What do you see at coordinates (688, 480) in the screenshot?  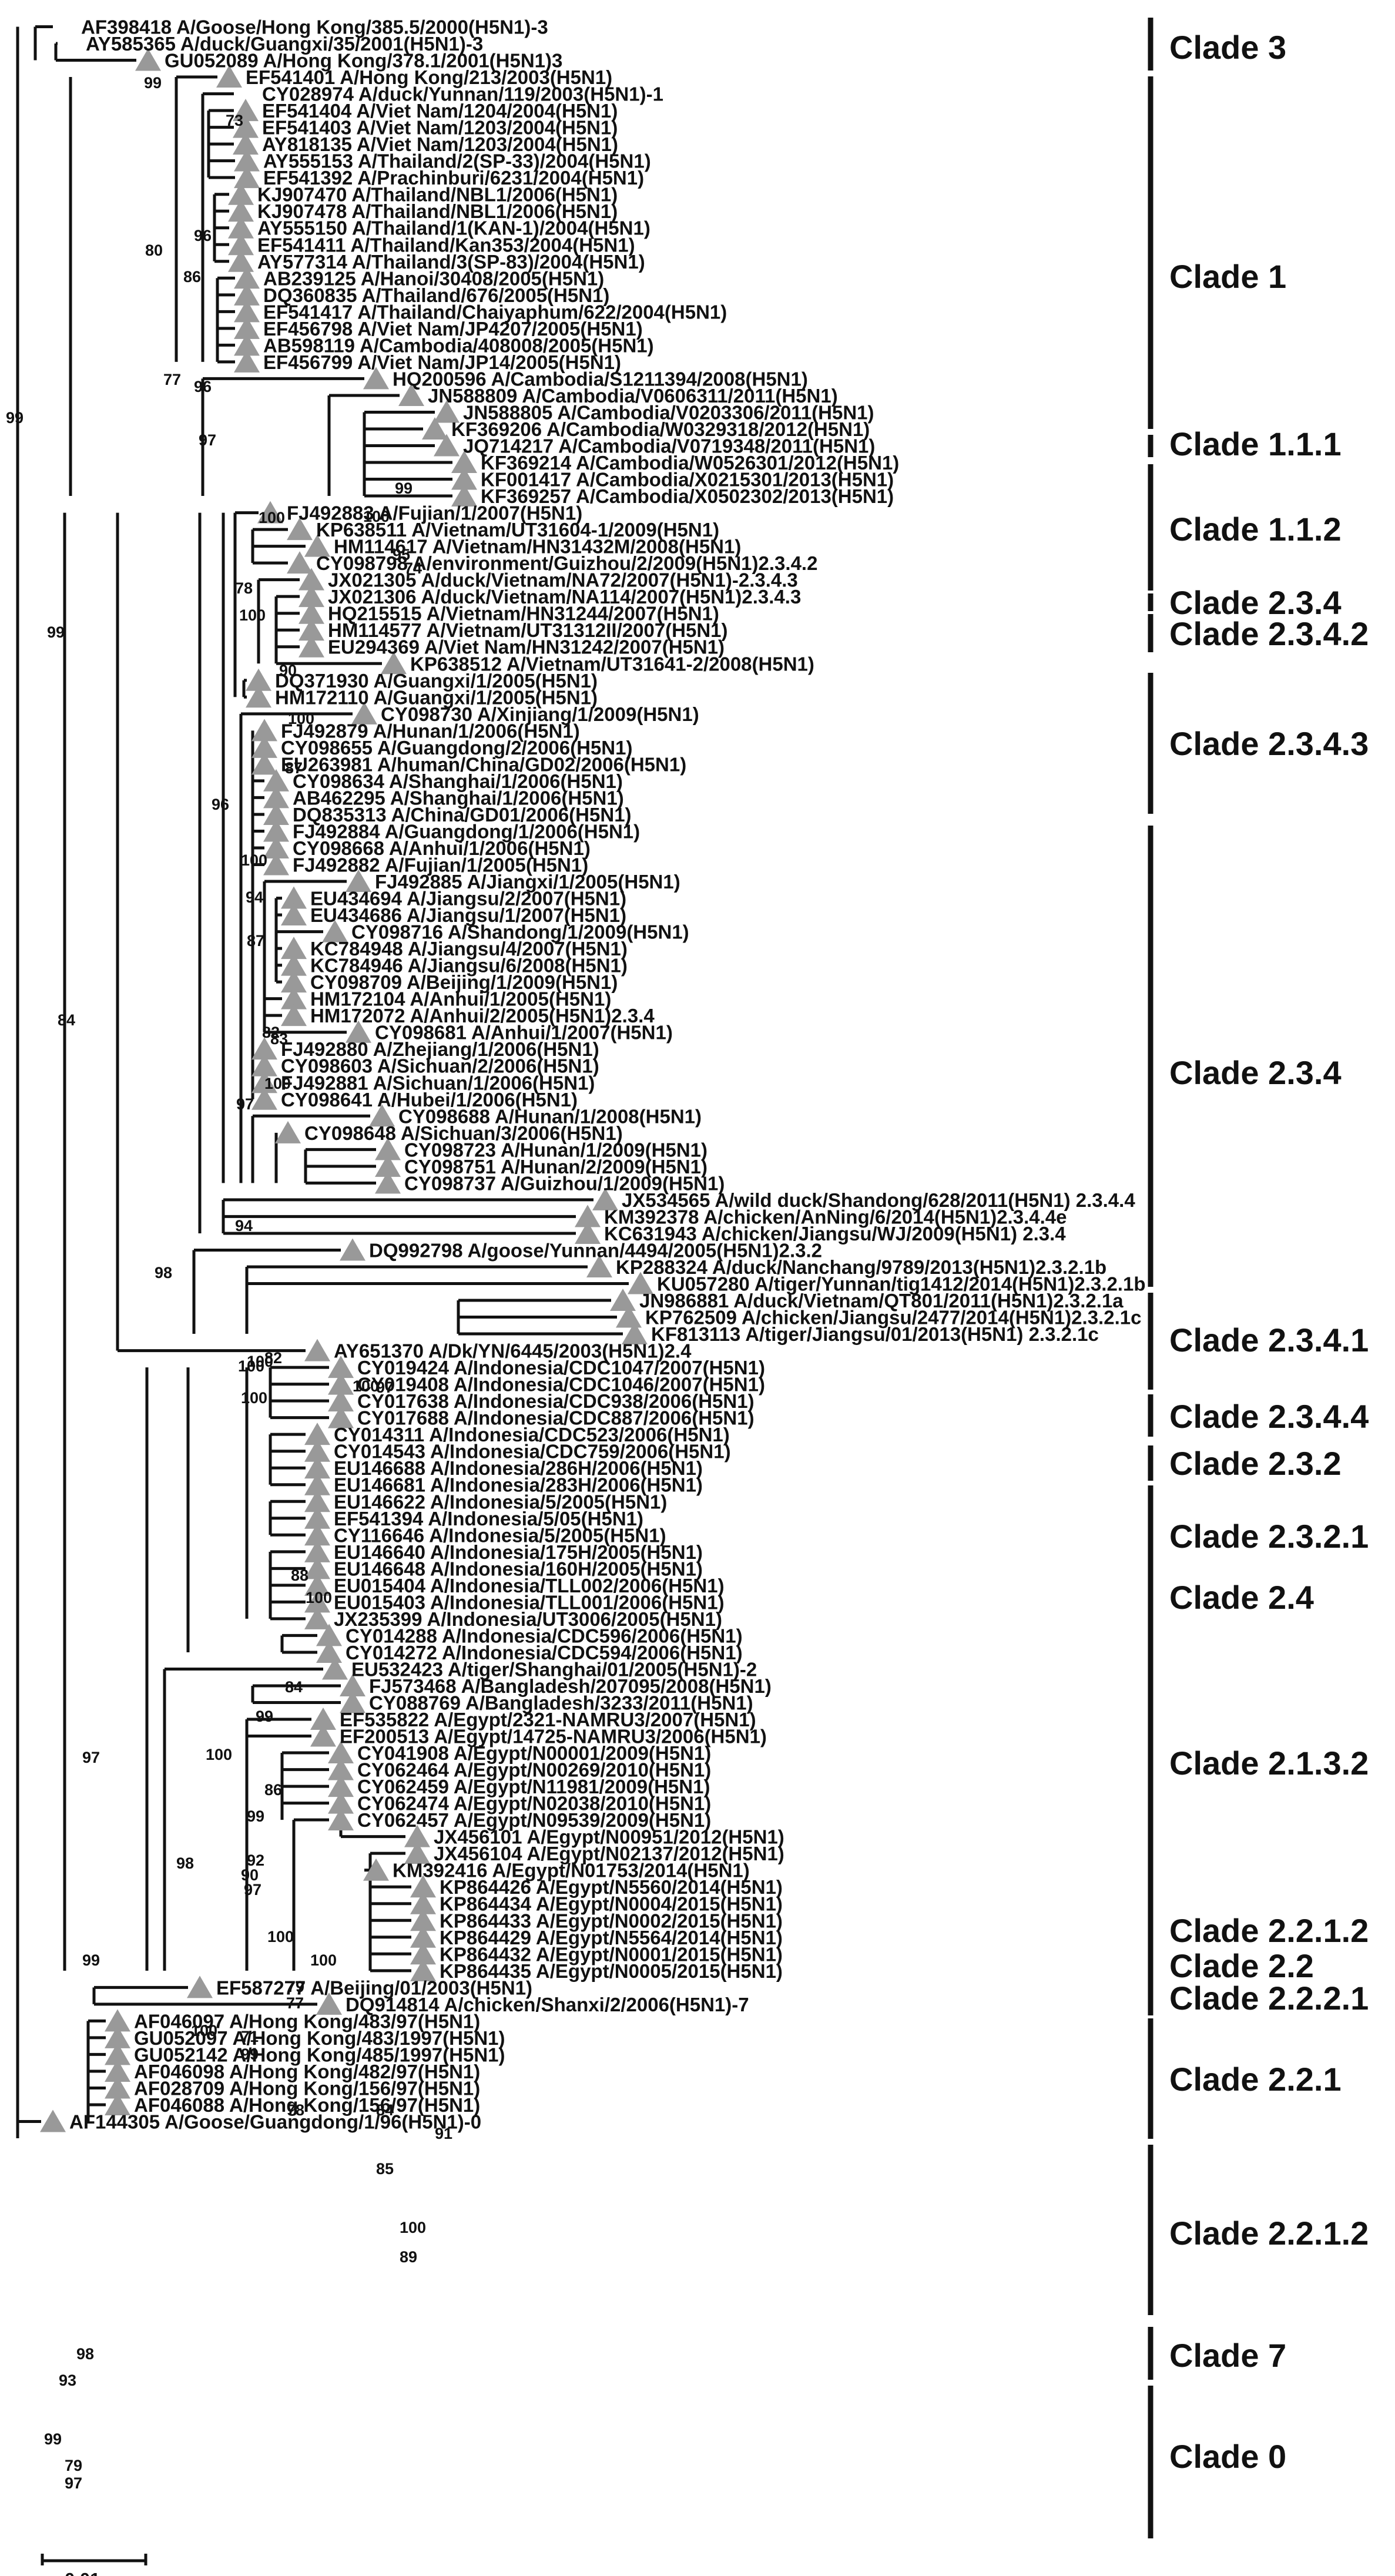 I see `leaf-label: KF001417 A/Cambodia/X0215301/2013(H5N1)` at bounding box center [688, 480].